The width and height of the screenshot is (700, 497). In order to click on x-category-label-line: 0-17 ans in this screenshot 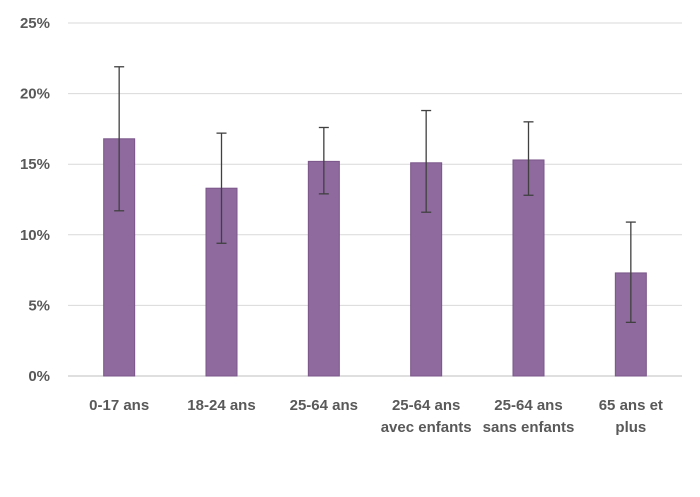, I will do `click(119, 405)`.